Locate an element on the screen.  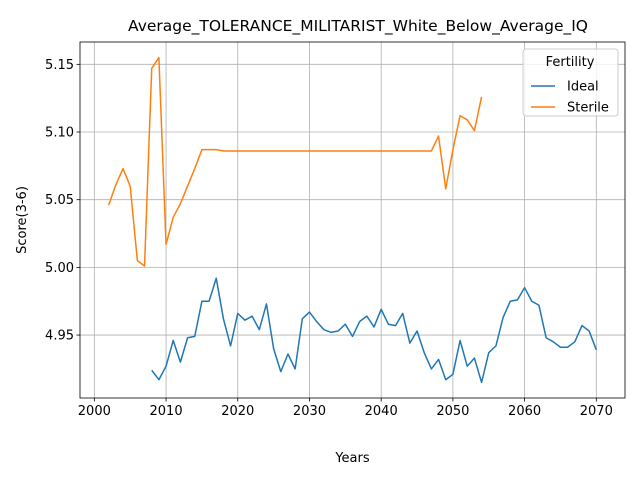
y-tick-label: 5.05 is located at coordinates (59, 200).